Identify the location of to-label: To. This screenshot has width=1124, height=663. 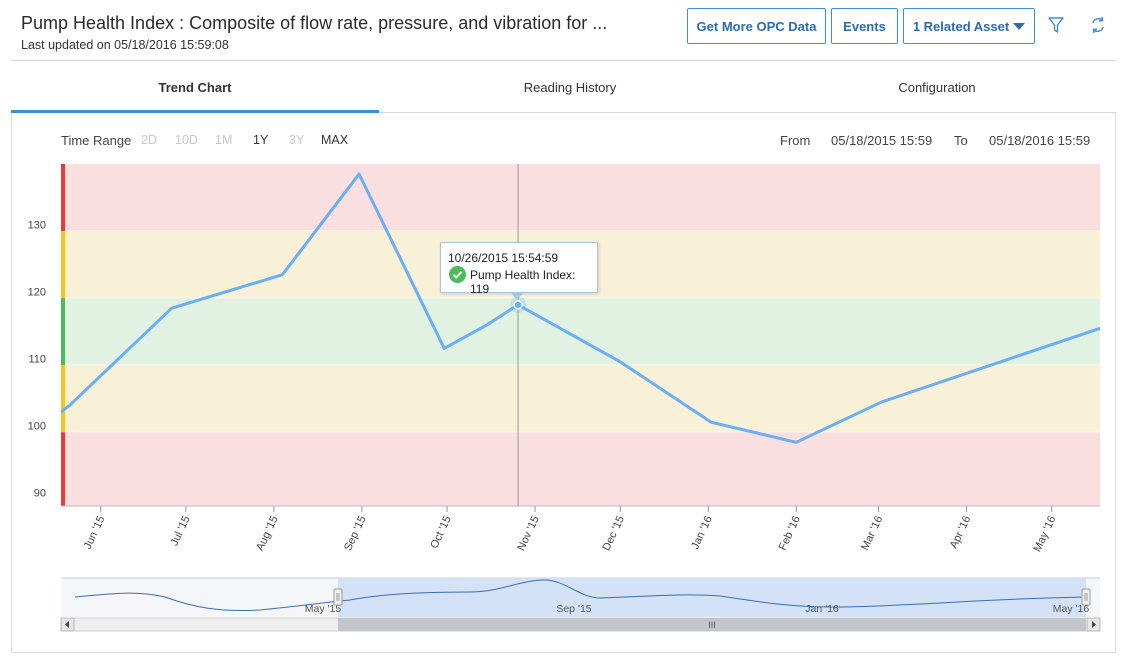
(961, 140).